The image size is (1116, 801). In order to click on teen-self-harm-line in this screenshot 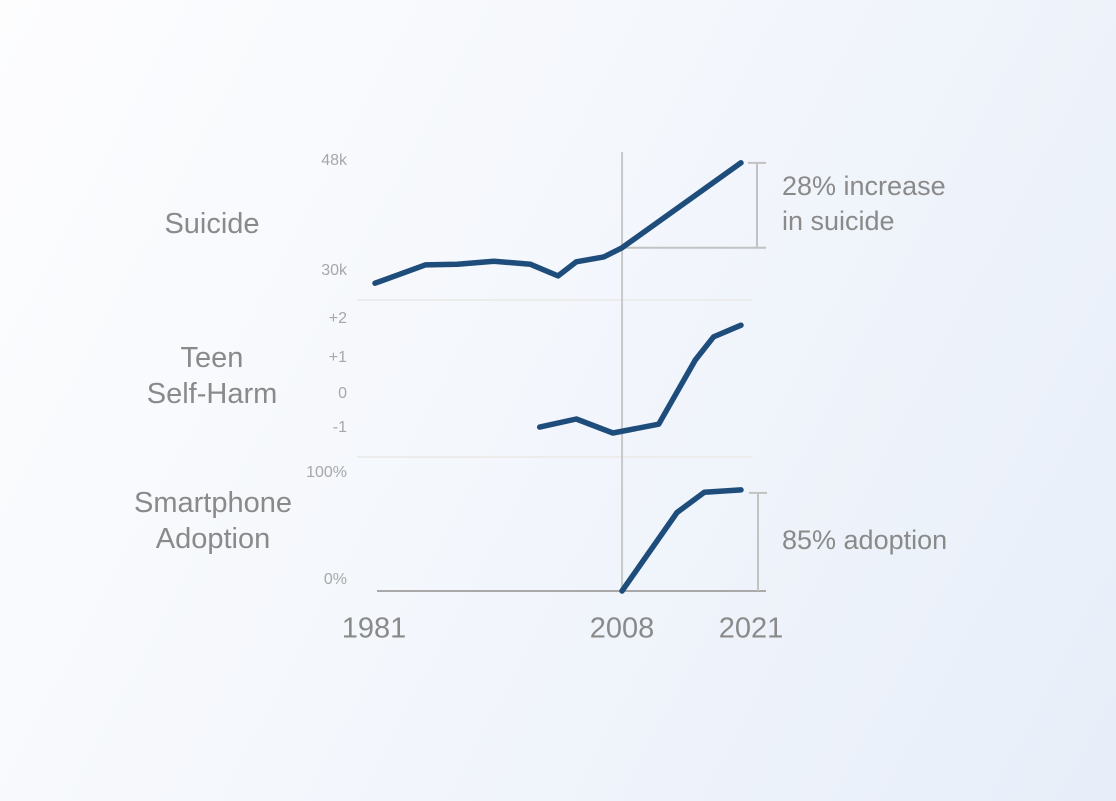, I will do `click(640, 379)`.